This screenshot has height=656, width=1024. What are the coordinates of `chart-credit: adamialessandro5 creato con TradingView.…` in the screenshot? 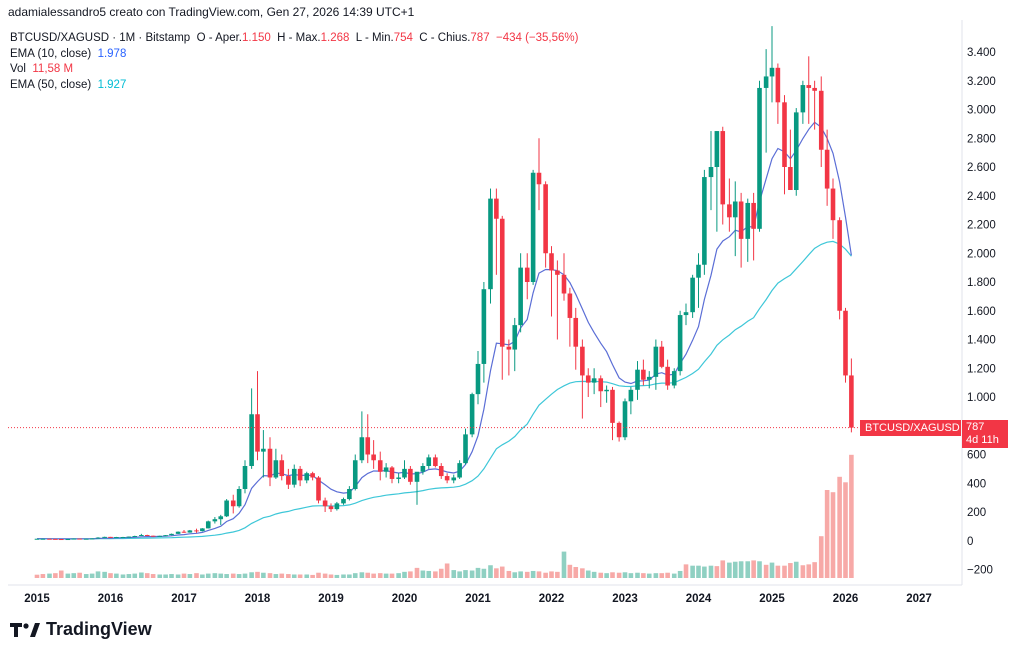 It's located at (211, 12).